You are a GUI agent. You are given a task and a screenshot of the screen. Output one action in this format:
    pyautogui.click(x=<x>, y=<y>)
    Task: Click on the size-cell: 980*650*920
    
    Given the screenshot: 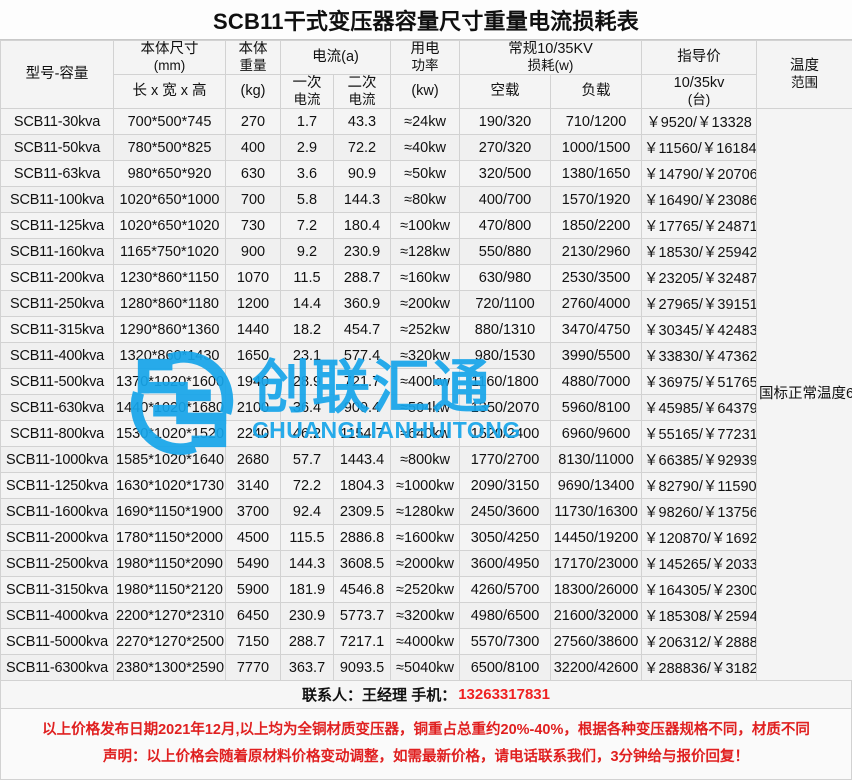 What is the action you would take?
    pyautogui.click(x=170, y=174)
    